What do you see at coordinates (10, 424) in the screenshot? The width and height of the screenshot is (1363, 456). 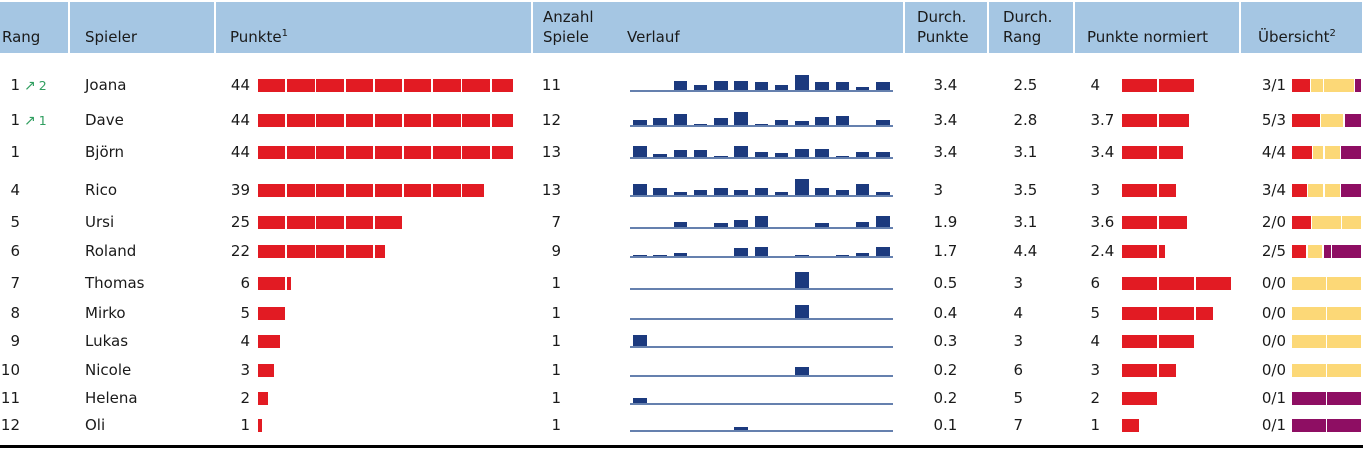 I see `rank-value: 12` at bounding box center [10, 424].